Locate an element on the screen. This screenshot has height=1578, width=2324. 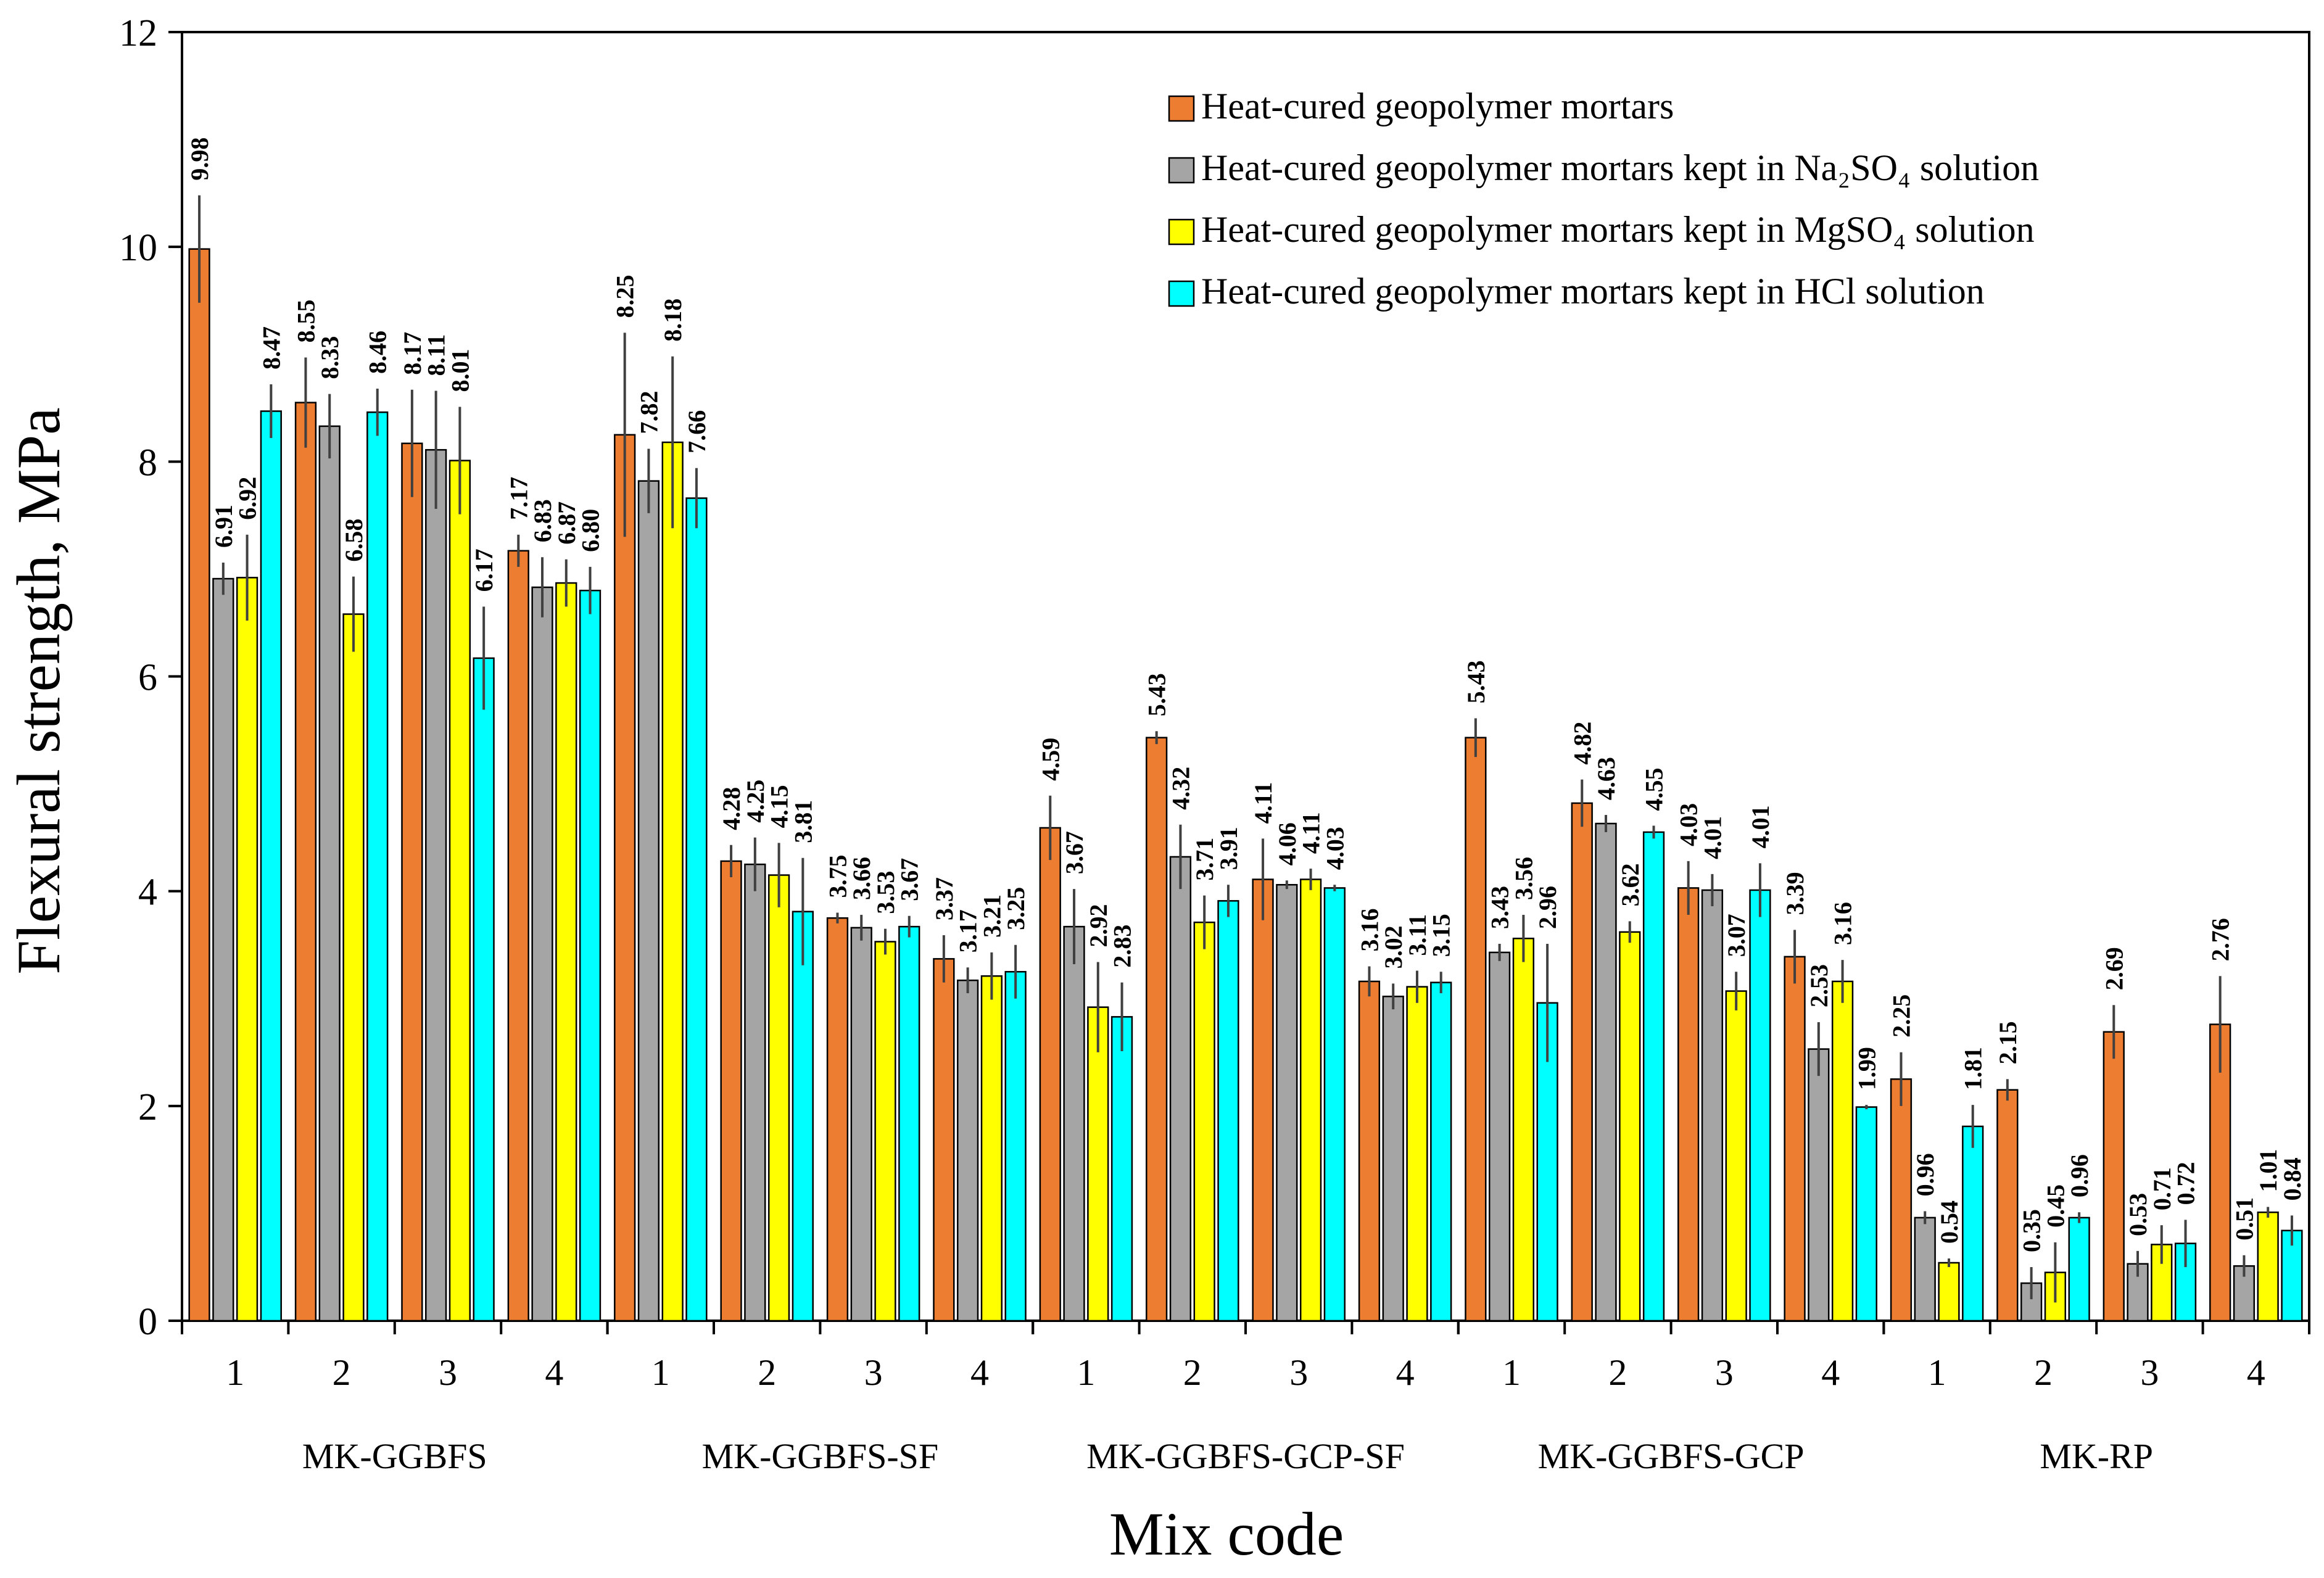
data-label: 3.15 is located at coordinates (1442, 935).